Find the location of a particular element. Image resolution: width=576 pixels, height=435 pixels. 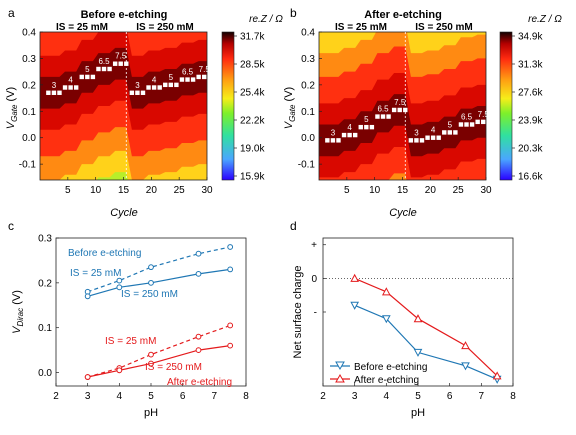

y-tick-label: 0.0 is located at coordinates (45, 373).